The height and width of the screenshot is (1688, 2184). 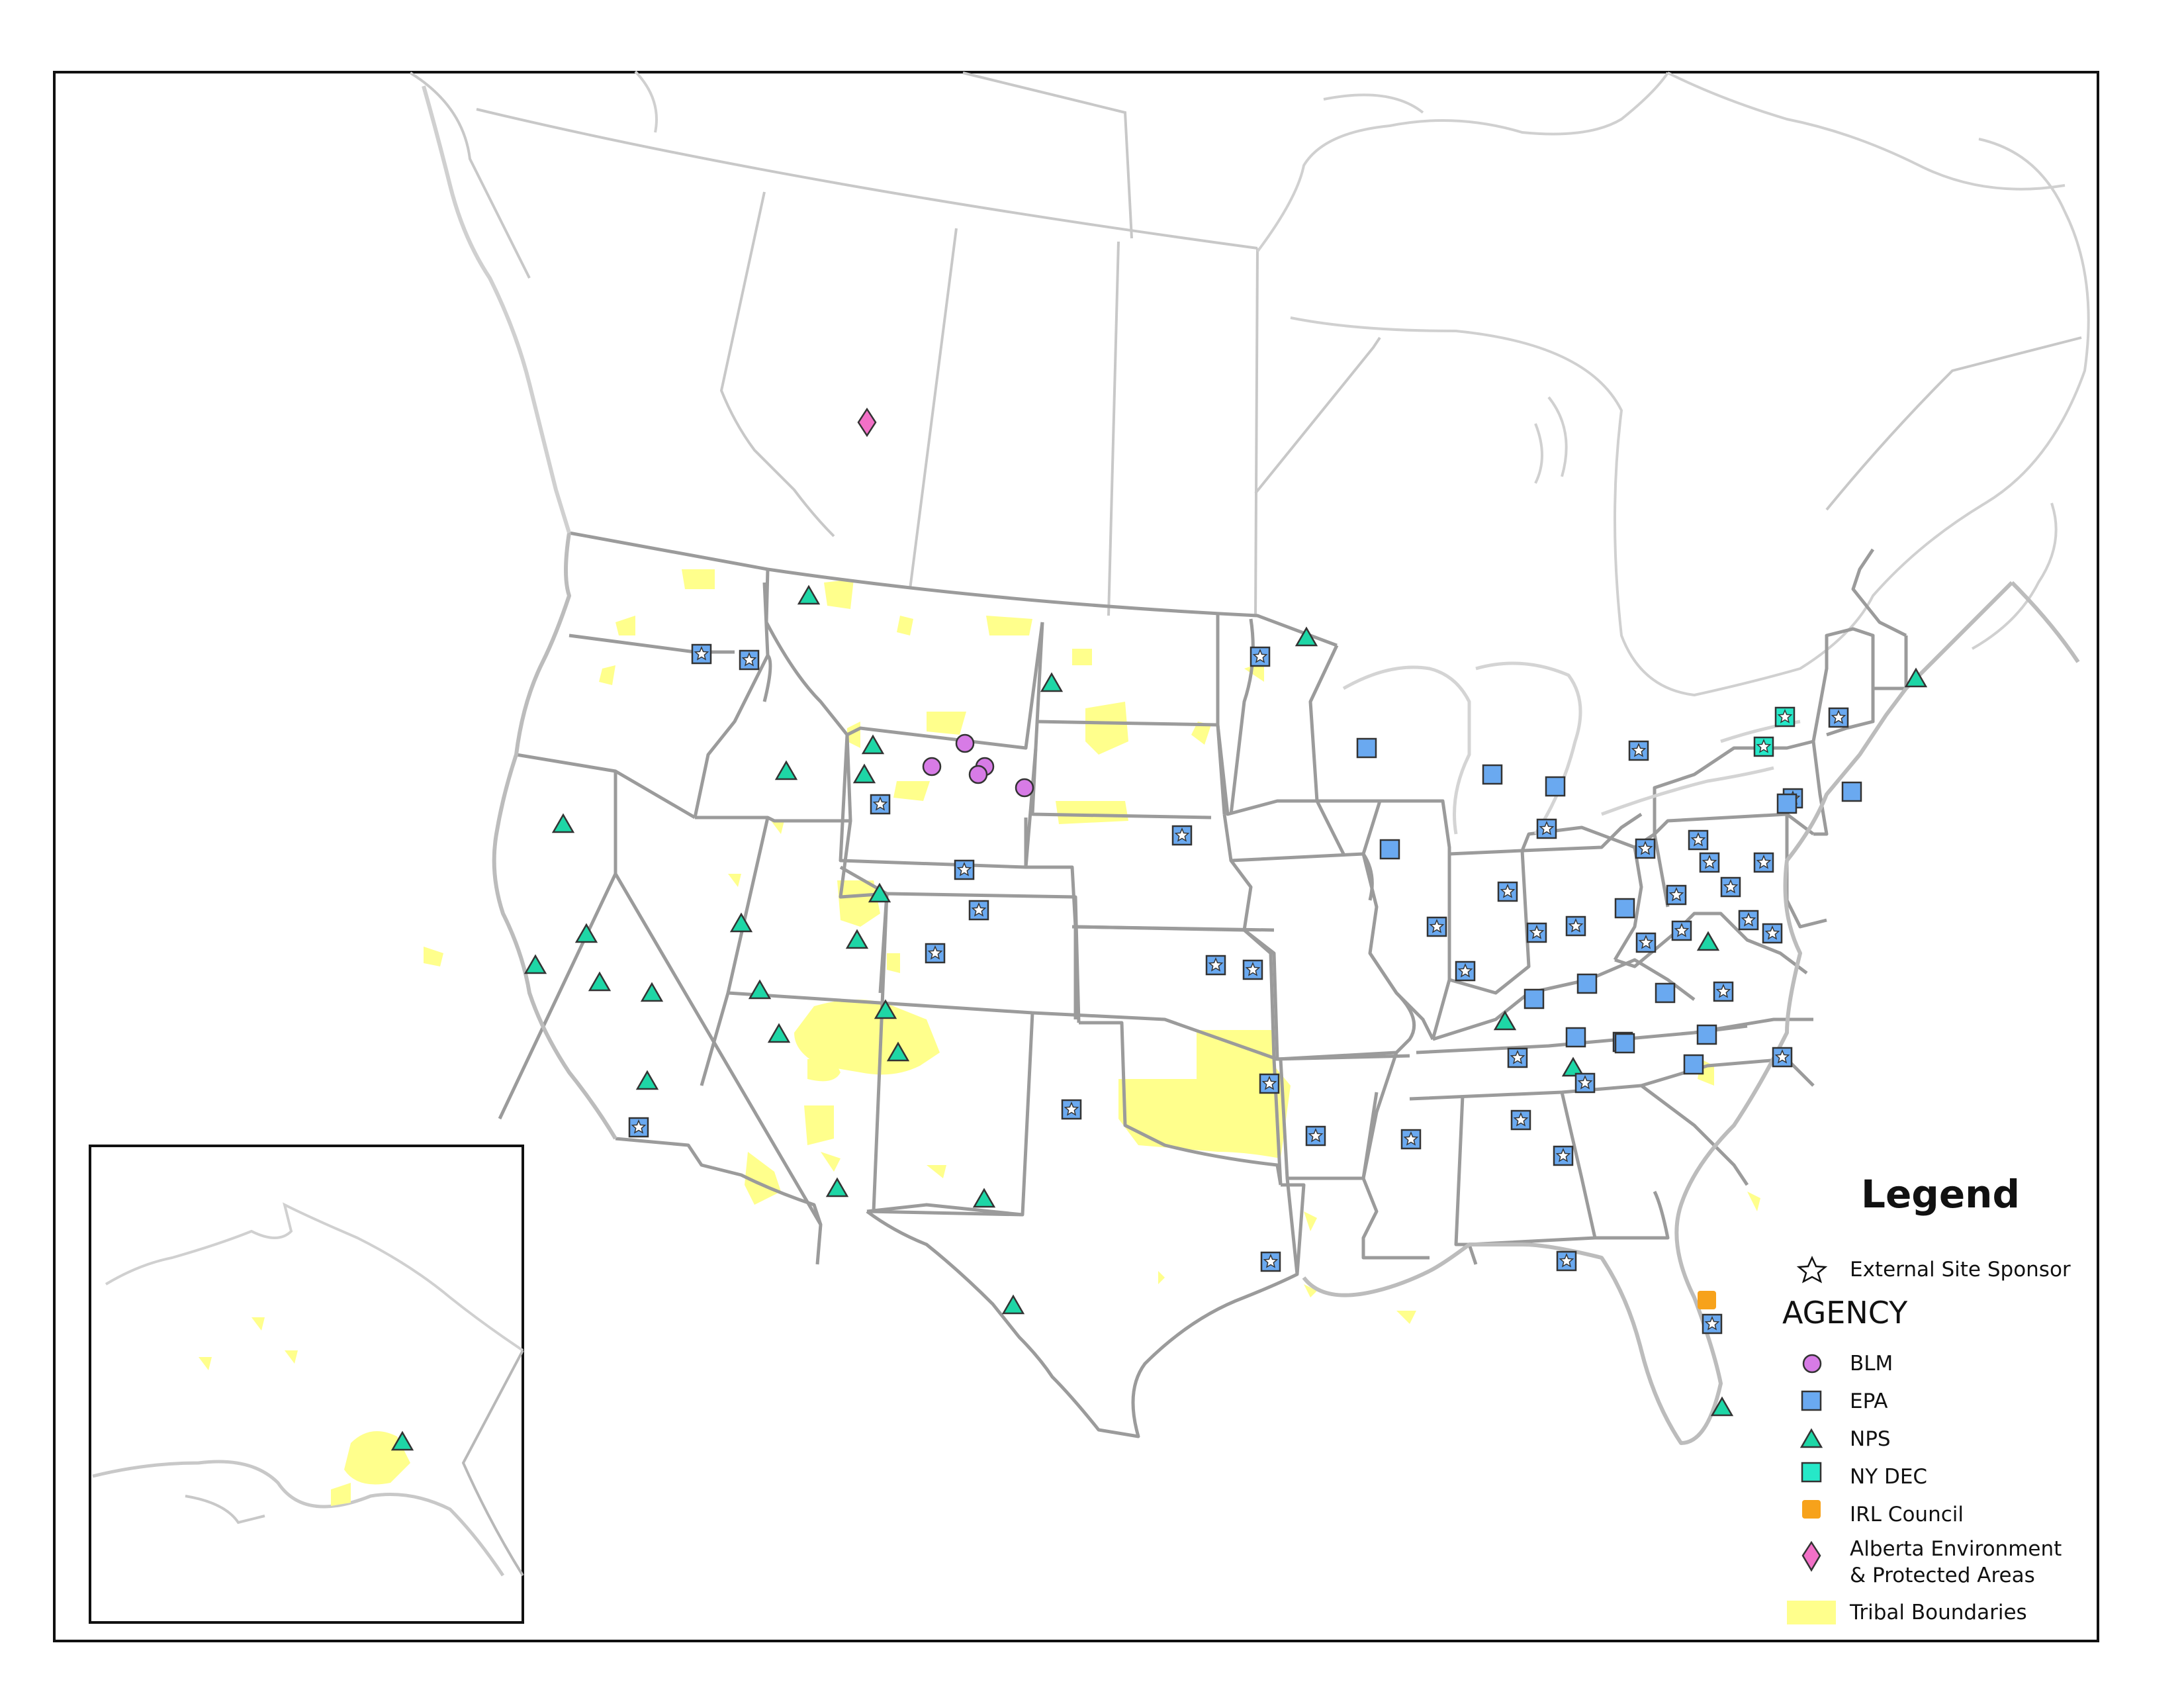 What do you see at coordinates (1889, 1477) in the screenshot?
I see `legend-label-nydec: NY DEC` at bounding box center [1889, 1477].